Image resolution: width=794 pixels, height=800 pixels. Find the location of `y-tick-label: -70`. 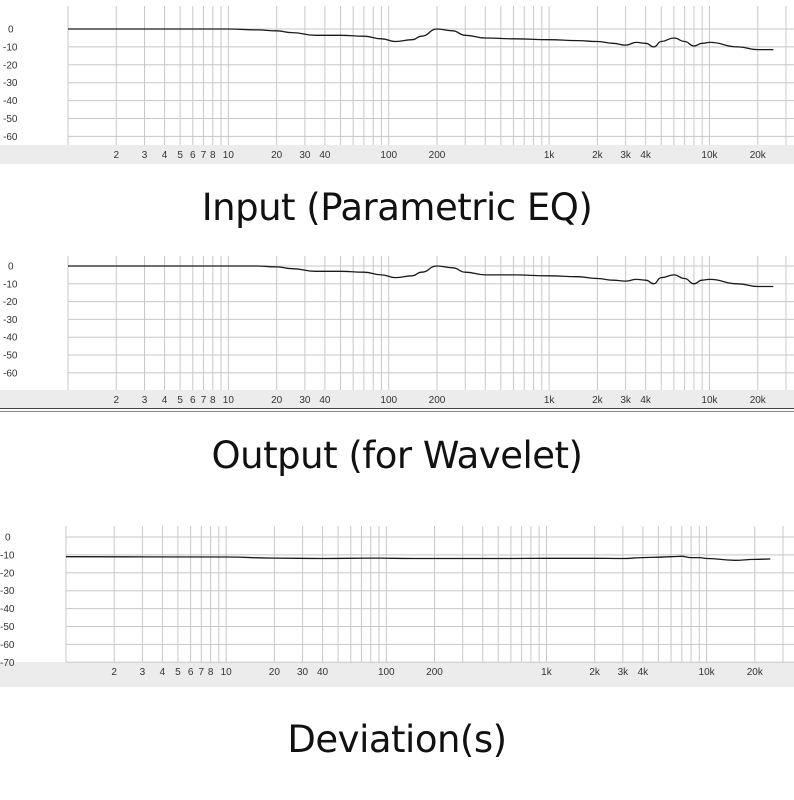

y-tick-label: -70 is located at coordinates (7, 663).